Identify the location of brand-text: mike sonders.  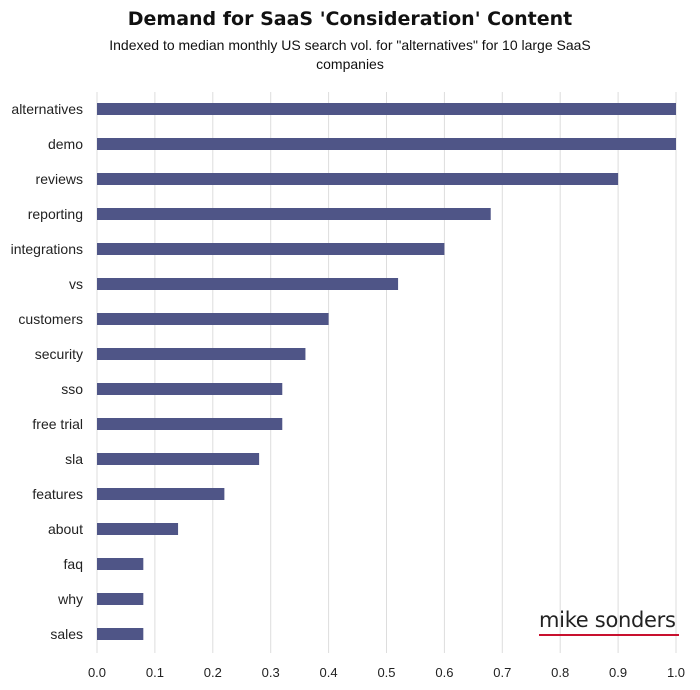
(607, 620).